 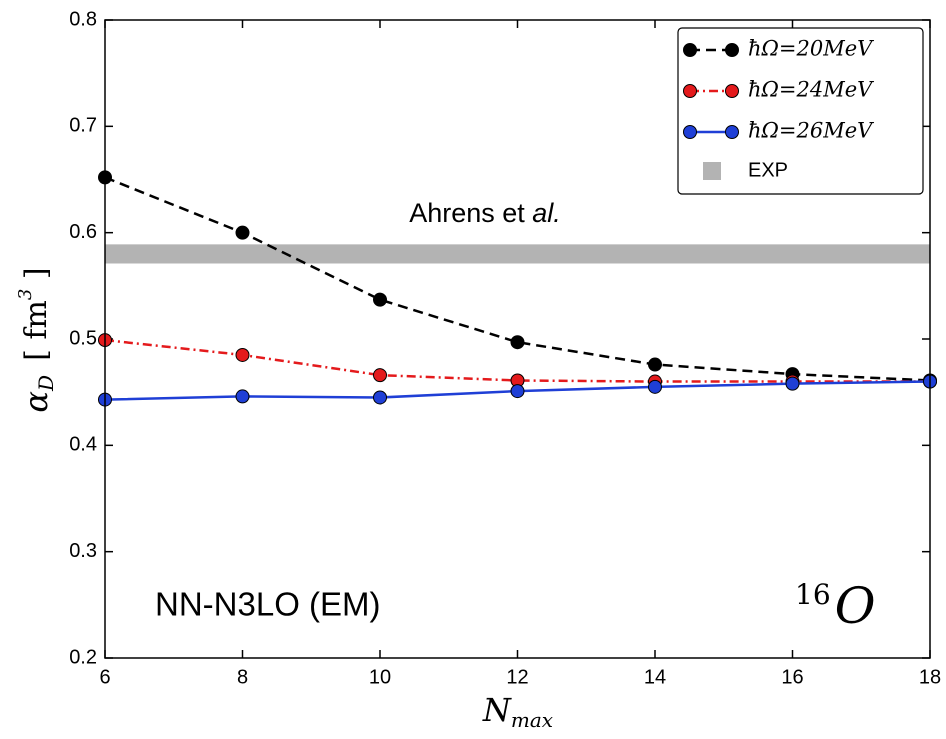 What do you see at coordinates (546, 213) in the screenshot?
I see `reference-italic: al.` at bounding box center [546, 213].